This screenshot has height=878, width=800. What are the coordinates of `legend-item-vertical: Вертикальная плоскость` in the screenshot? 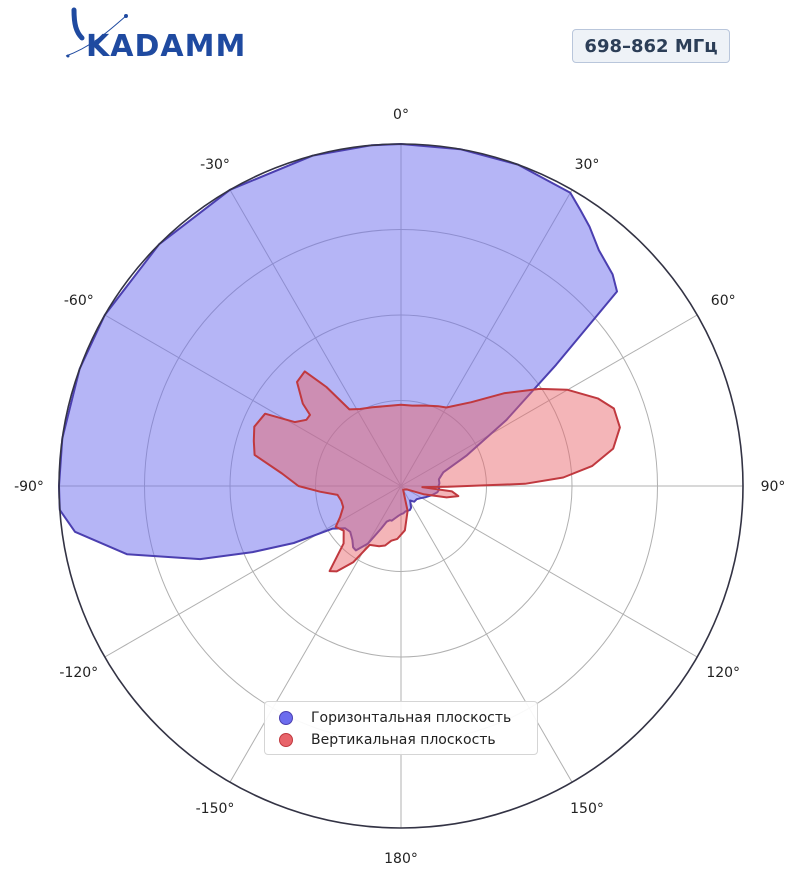 It's located at (408, 740).